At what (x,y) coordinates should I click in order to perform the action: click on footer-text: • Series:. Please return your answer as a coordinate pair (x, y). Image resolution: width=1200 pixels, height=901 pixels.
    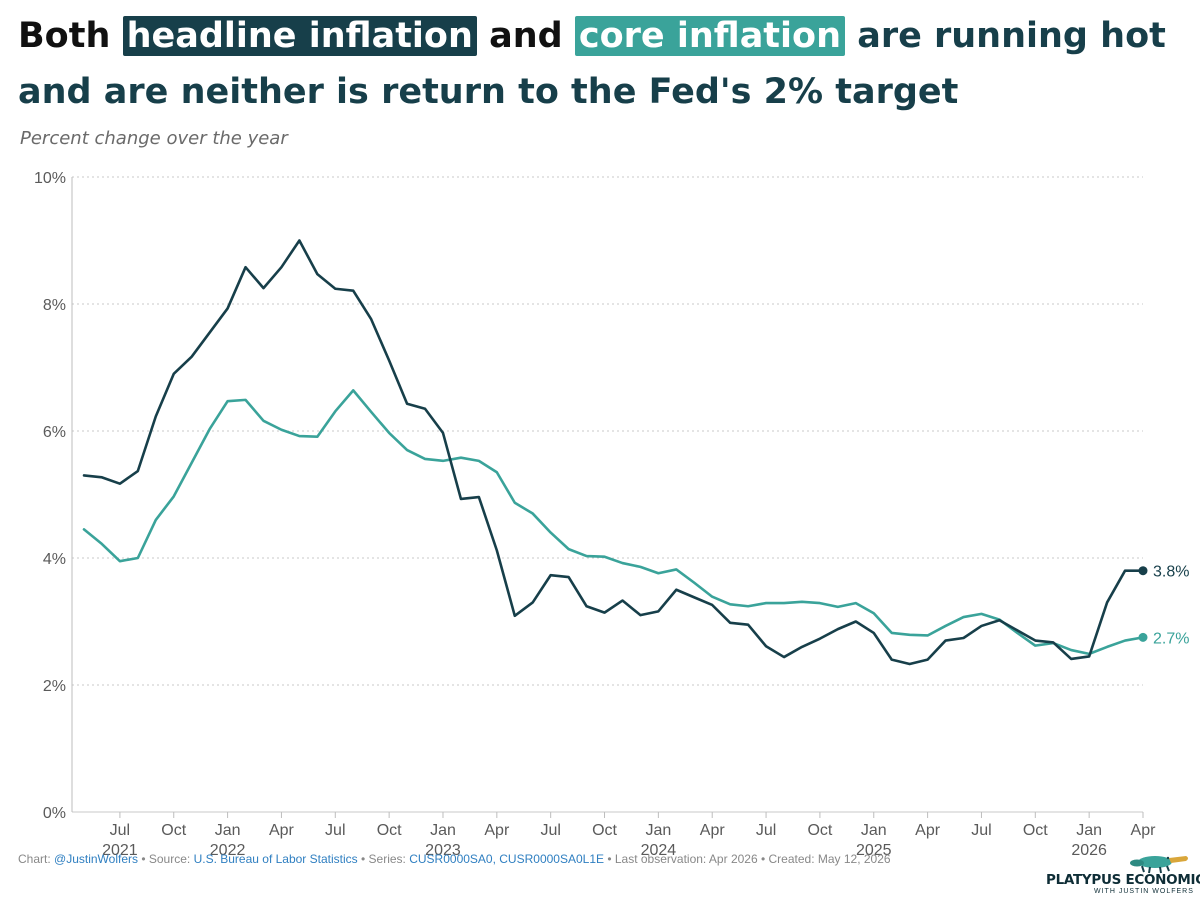
    Looking at the image, I should click on (383, 859).